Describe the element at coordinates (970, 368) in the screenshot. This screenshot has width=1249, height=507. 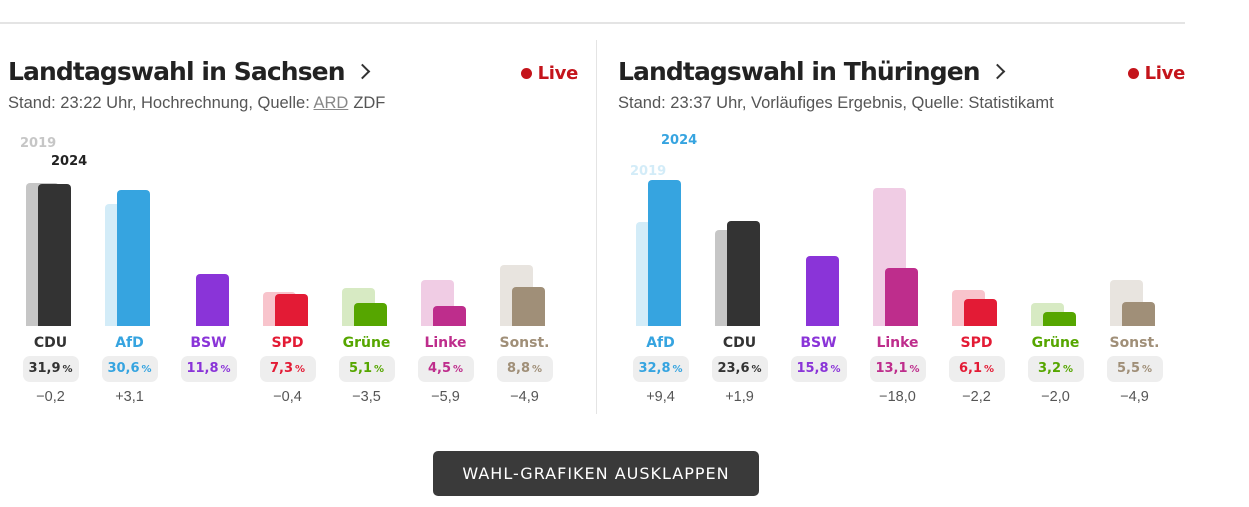
I see `value-label: 6,1` at that location.